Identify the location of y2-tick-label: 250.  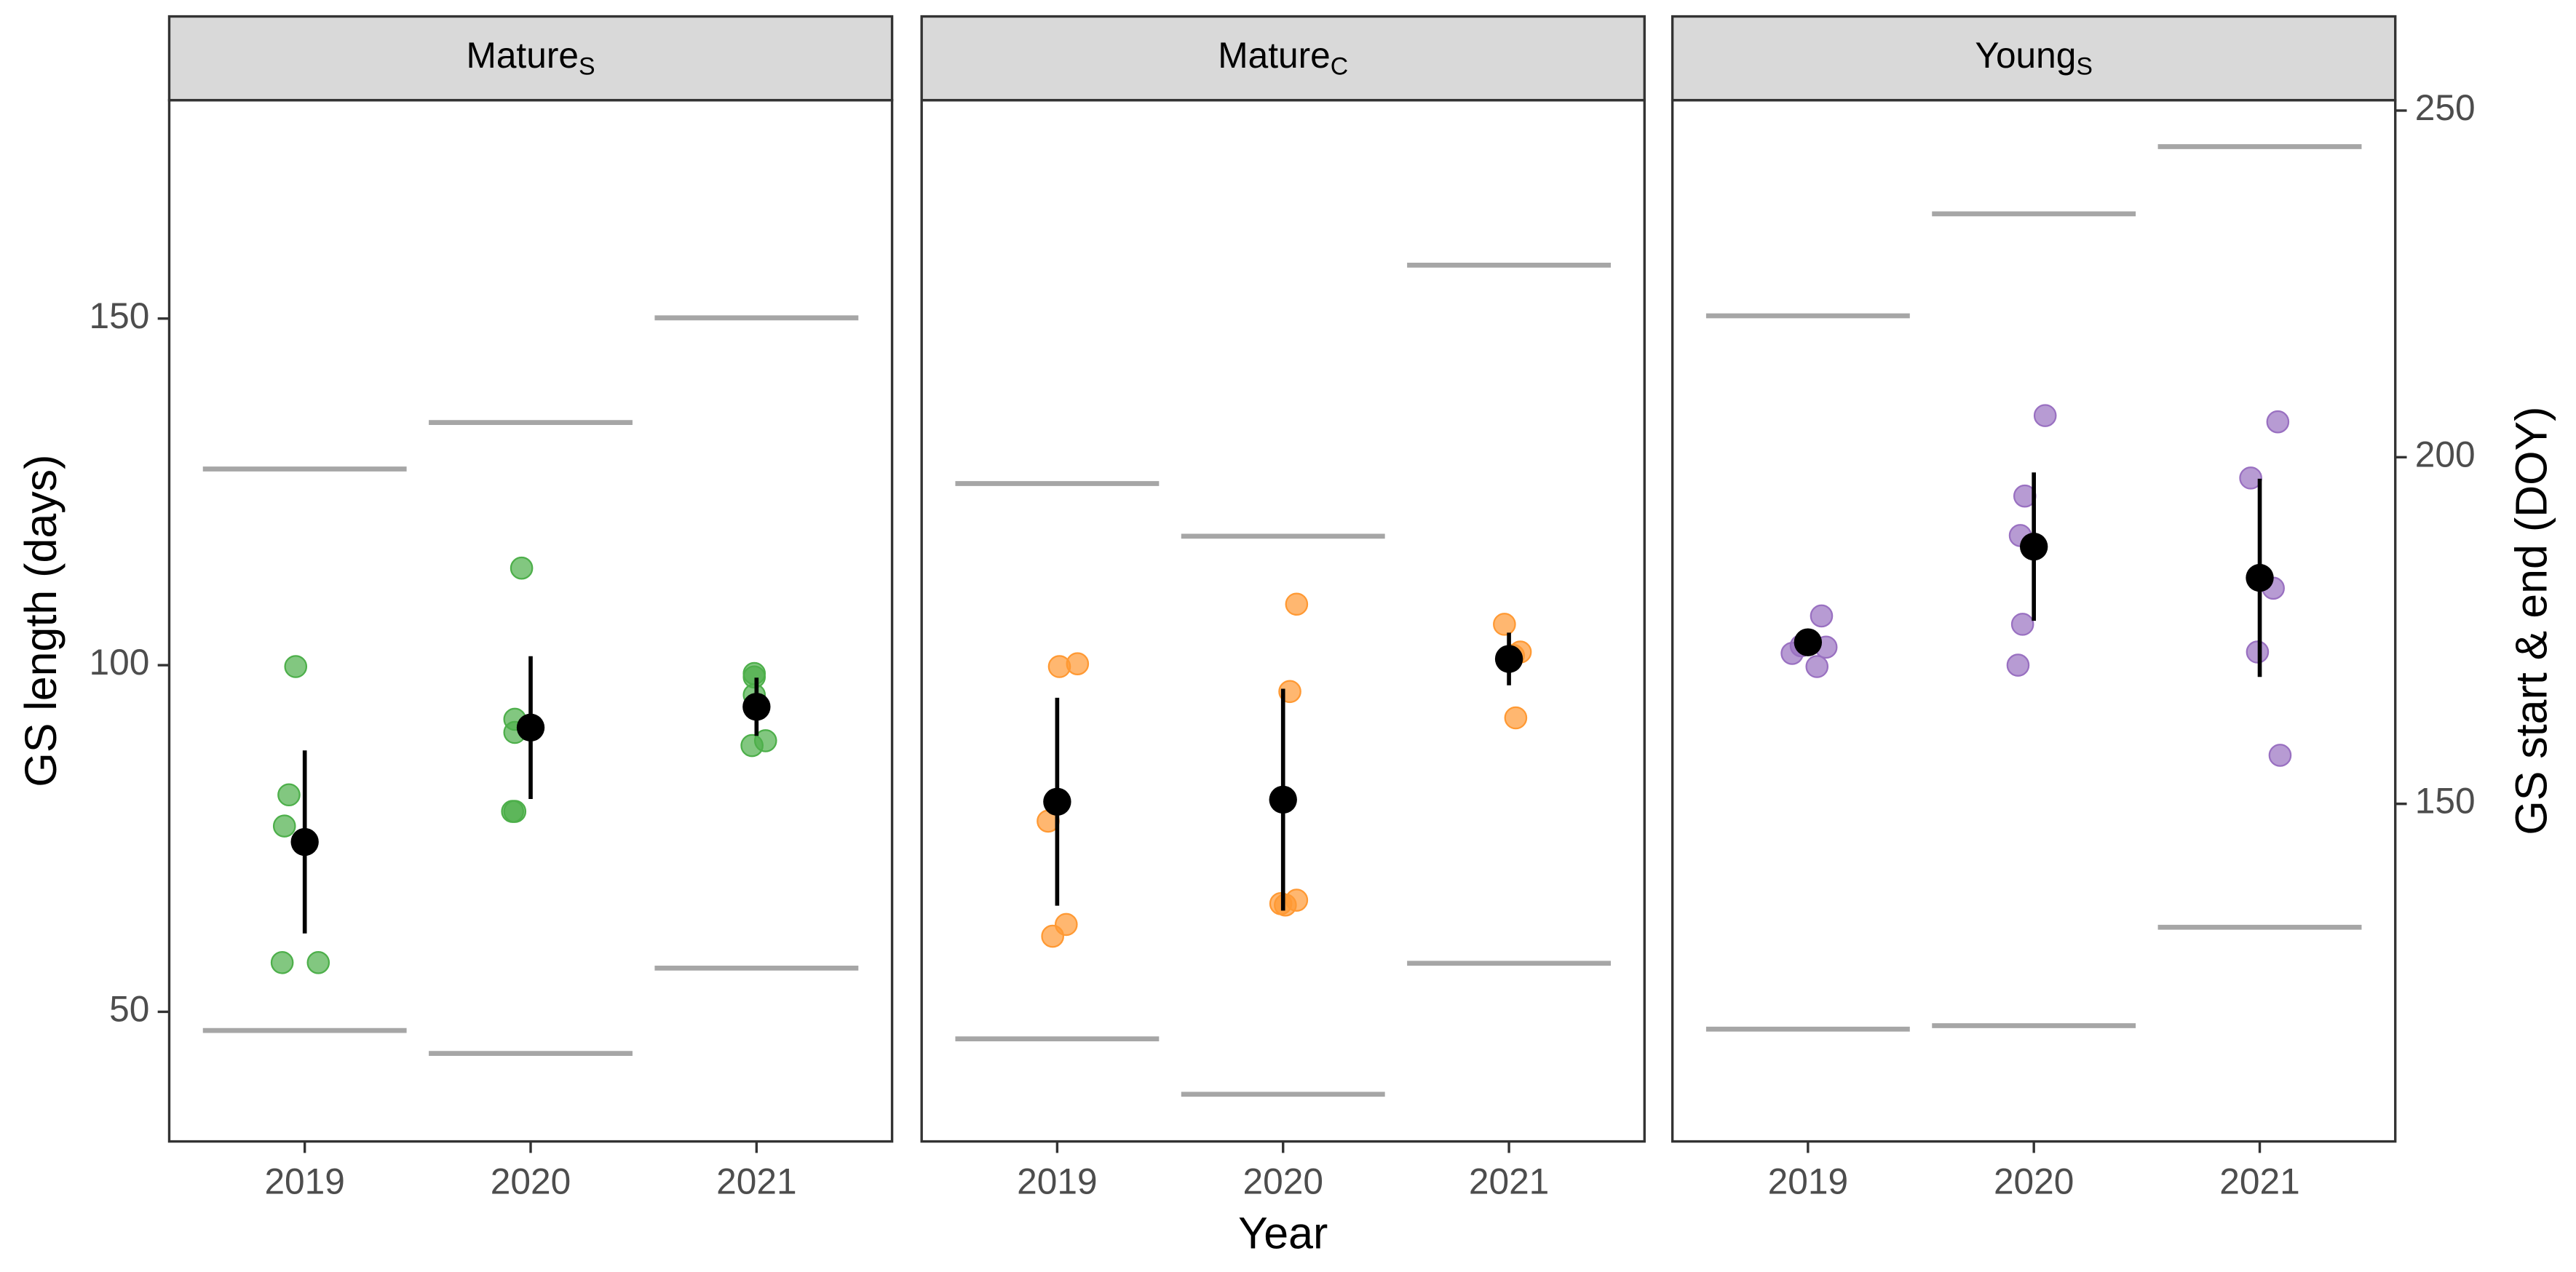
(2445, 107).